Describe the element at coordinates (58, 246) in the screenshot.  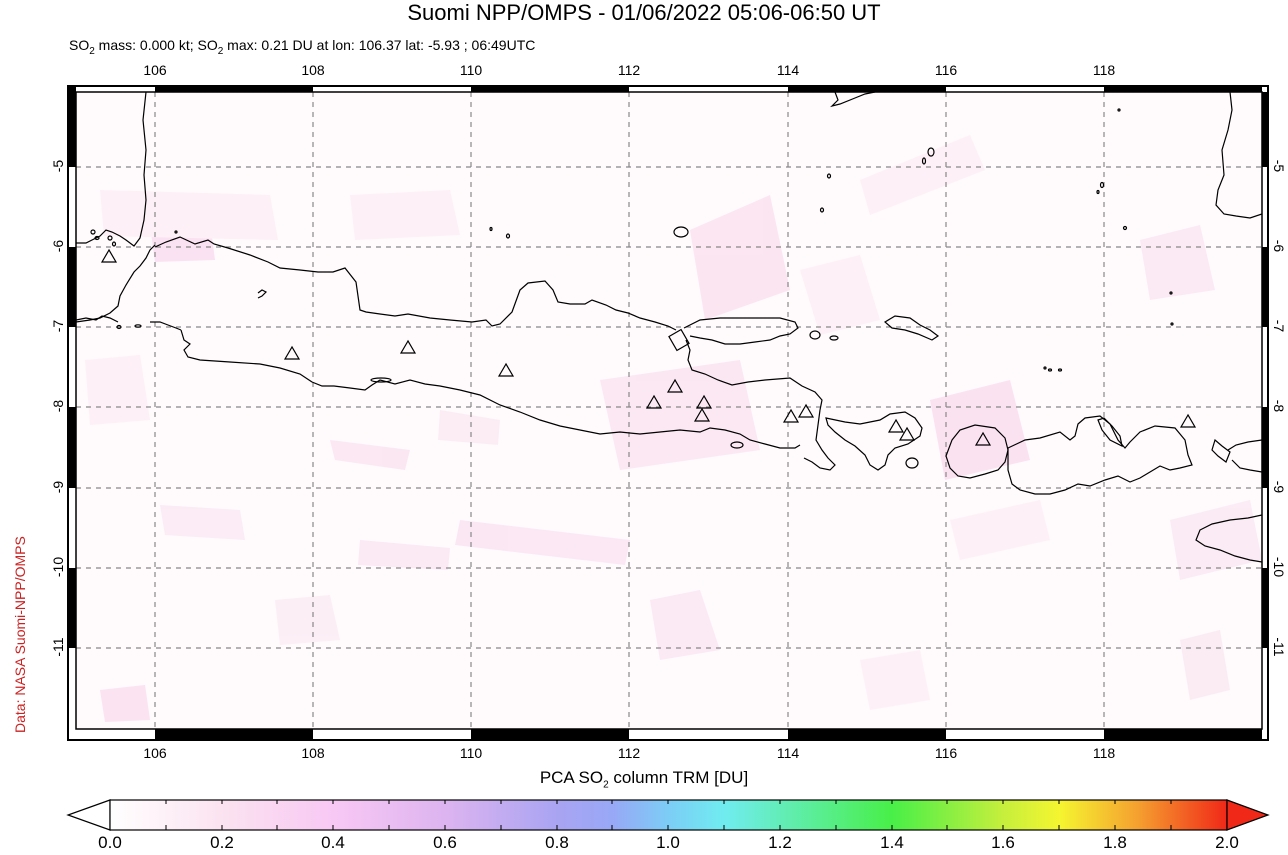
I see `left-lat-tick: -6` at that location.